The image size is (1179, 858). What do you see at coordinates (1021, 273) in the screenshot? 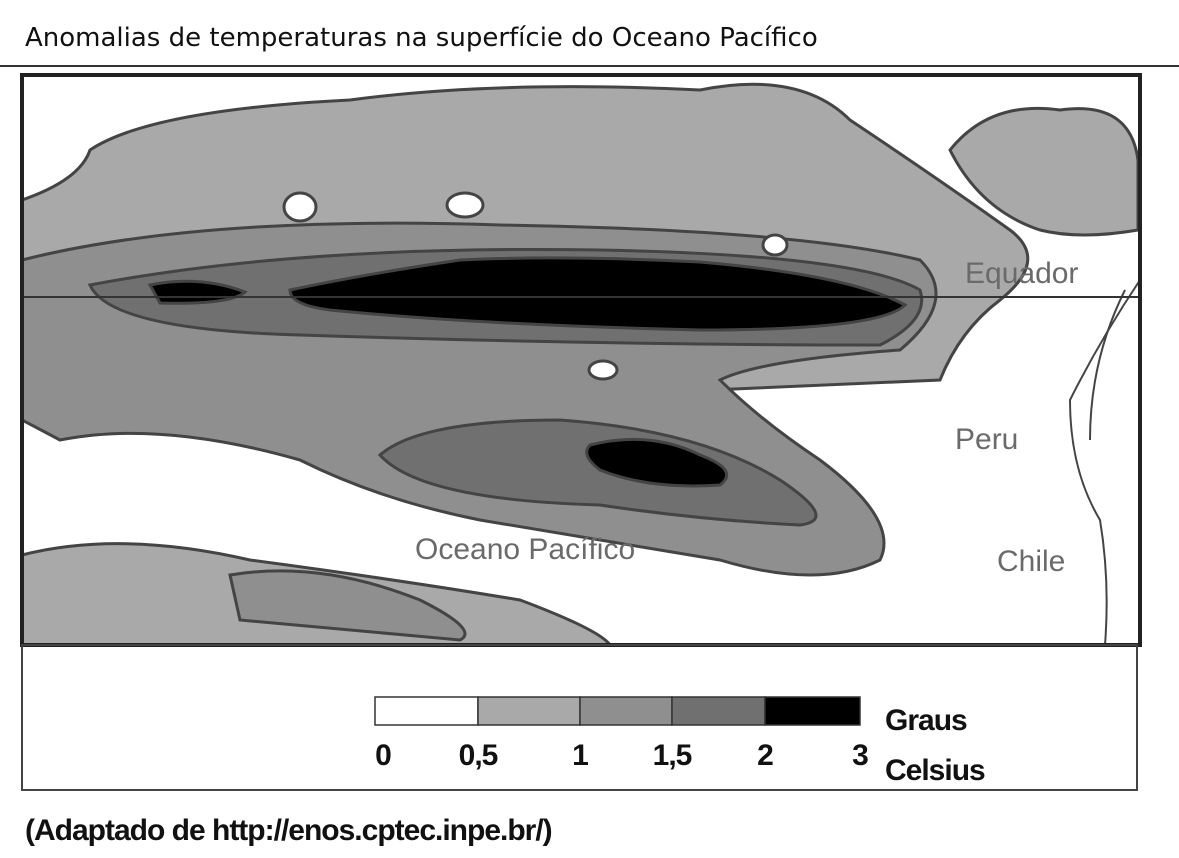
I see `equator-label: Equador` at bounding box center [1021, 273].